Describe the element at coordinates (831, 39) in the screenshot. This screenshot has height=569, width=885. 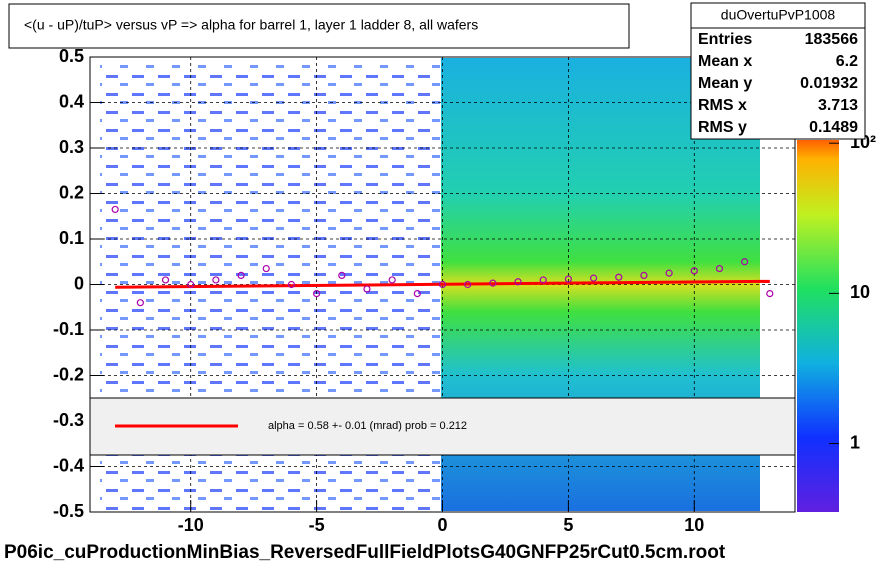
I see `stats-value: 183566` at that location.